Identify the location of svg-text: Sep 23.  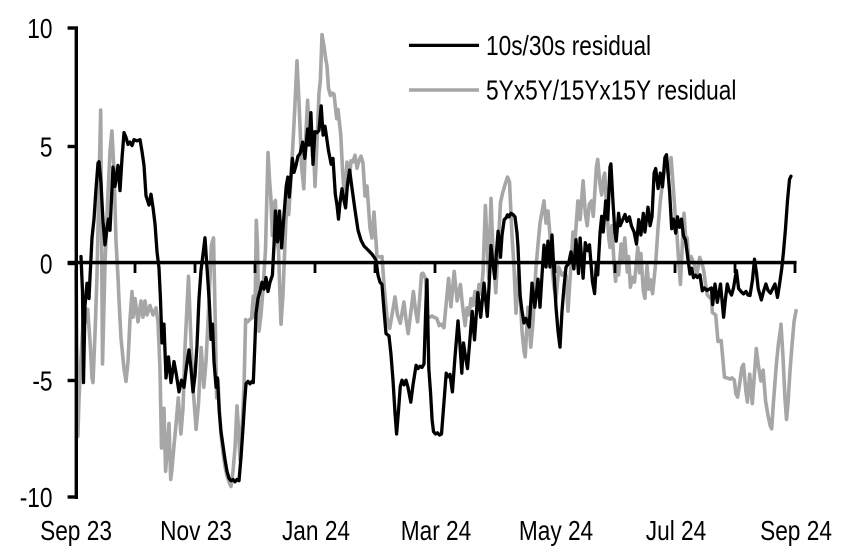
(76, 531).